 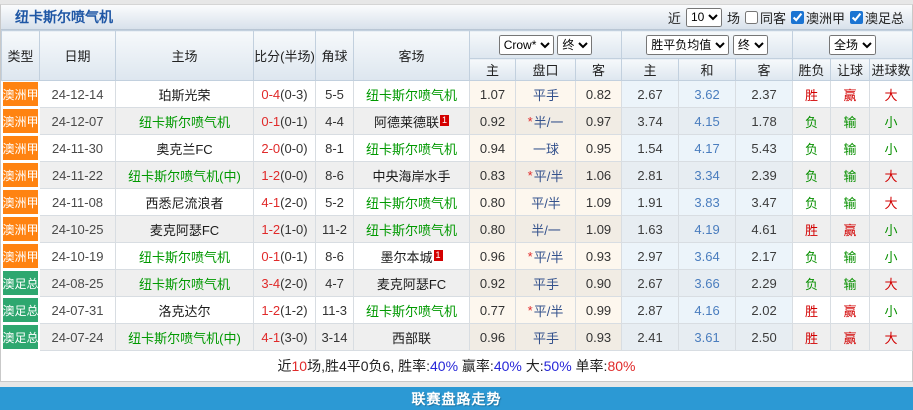 I want to click on score-cell: 0-1(0-1), so click(x=284, y=256).